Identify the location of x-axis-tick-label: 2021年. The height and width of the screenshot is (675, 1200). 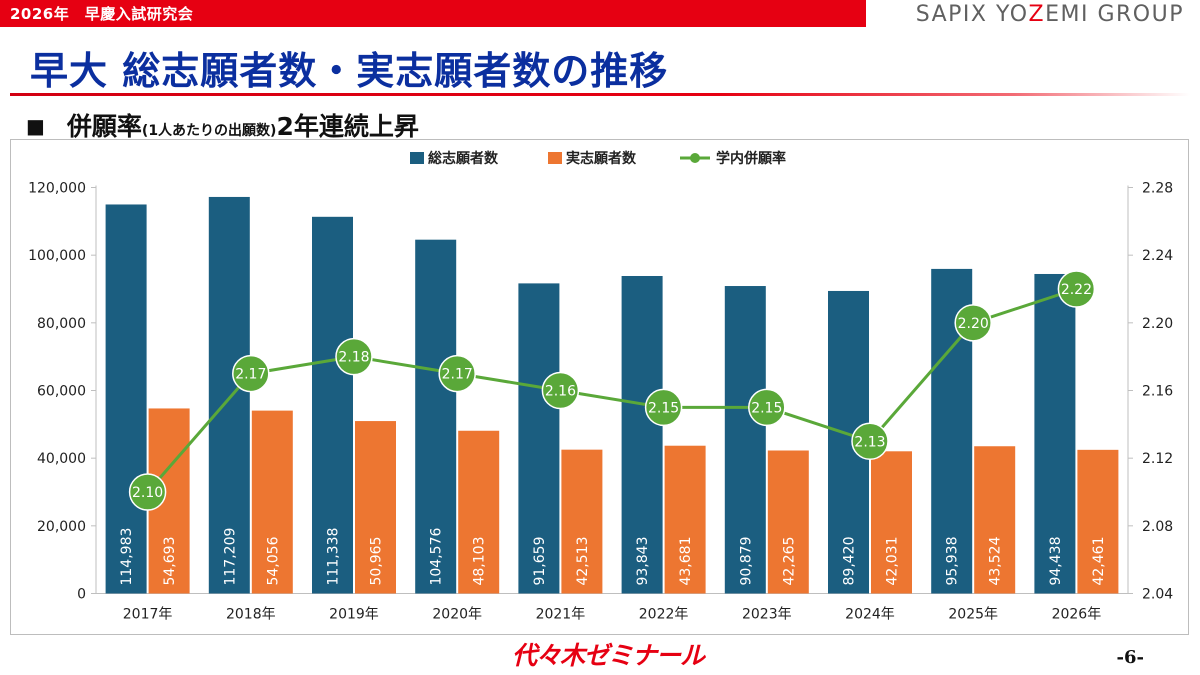
(561, 615).